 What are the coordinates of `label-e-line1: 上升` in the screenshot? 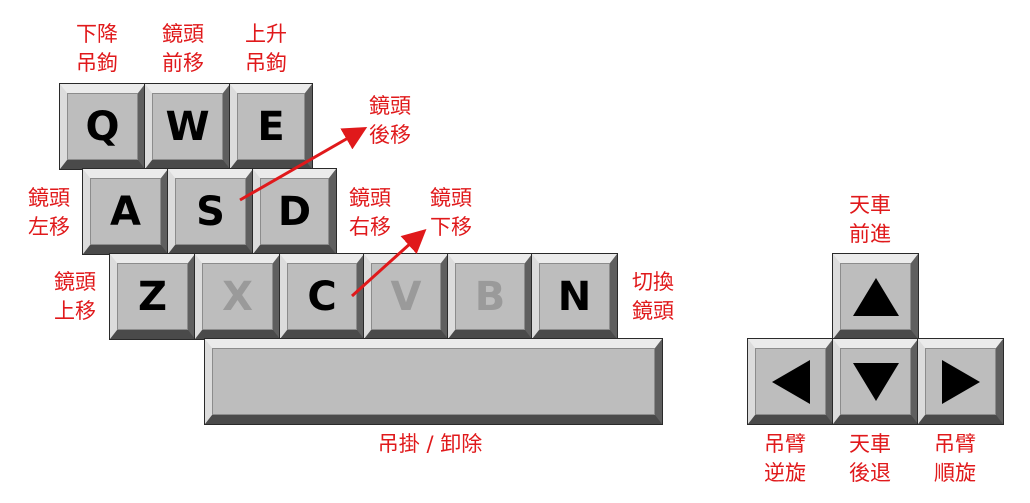 It's located at (266, 34).